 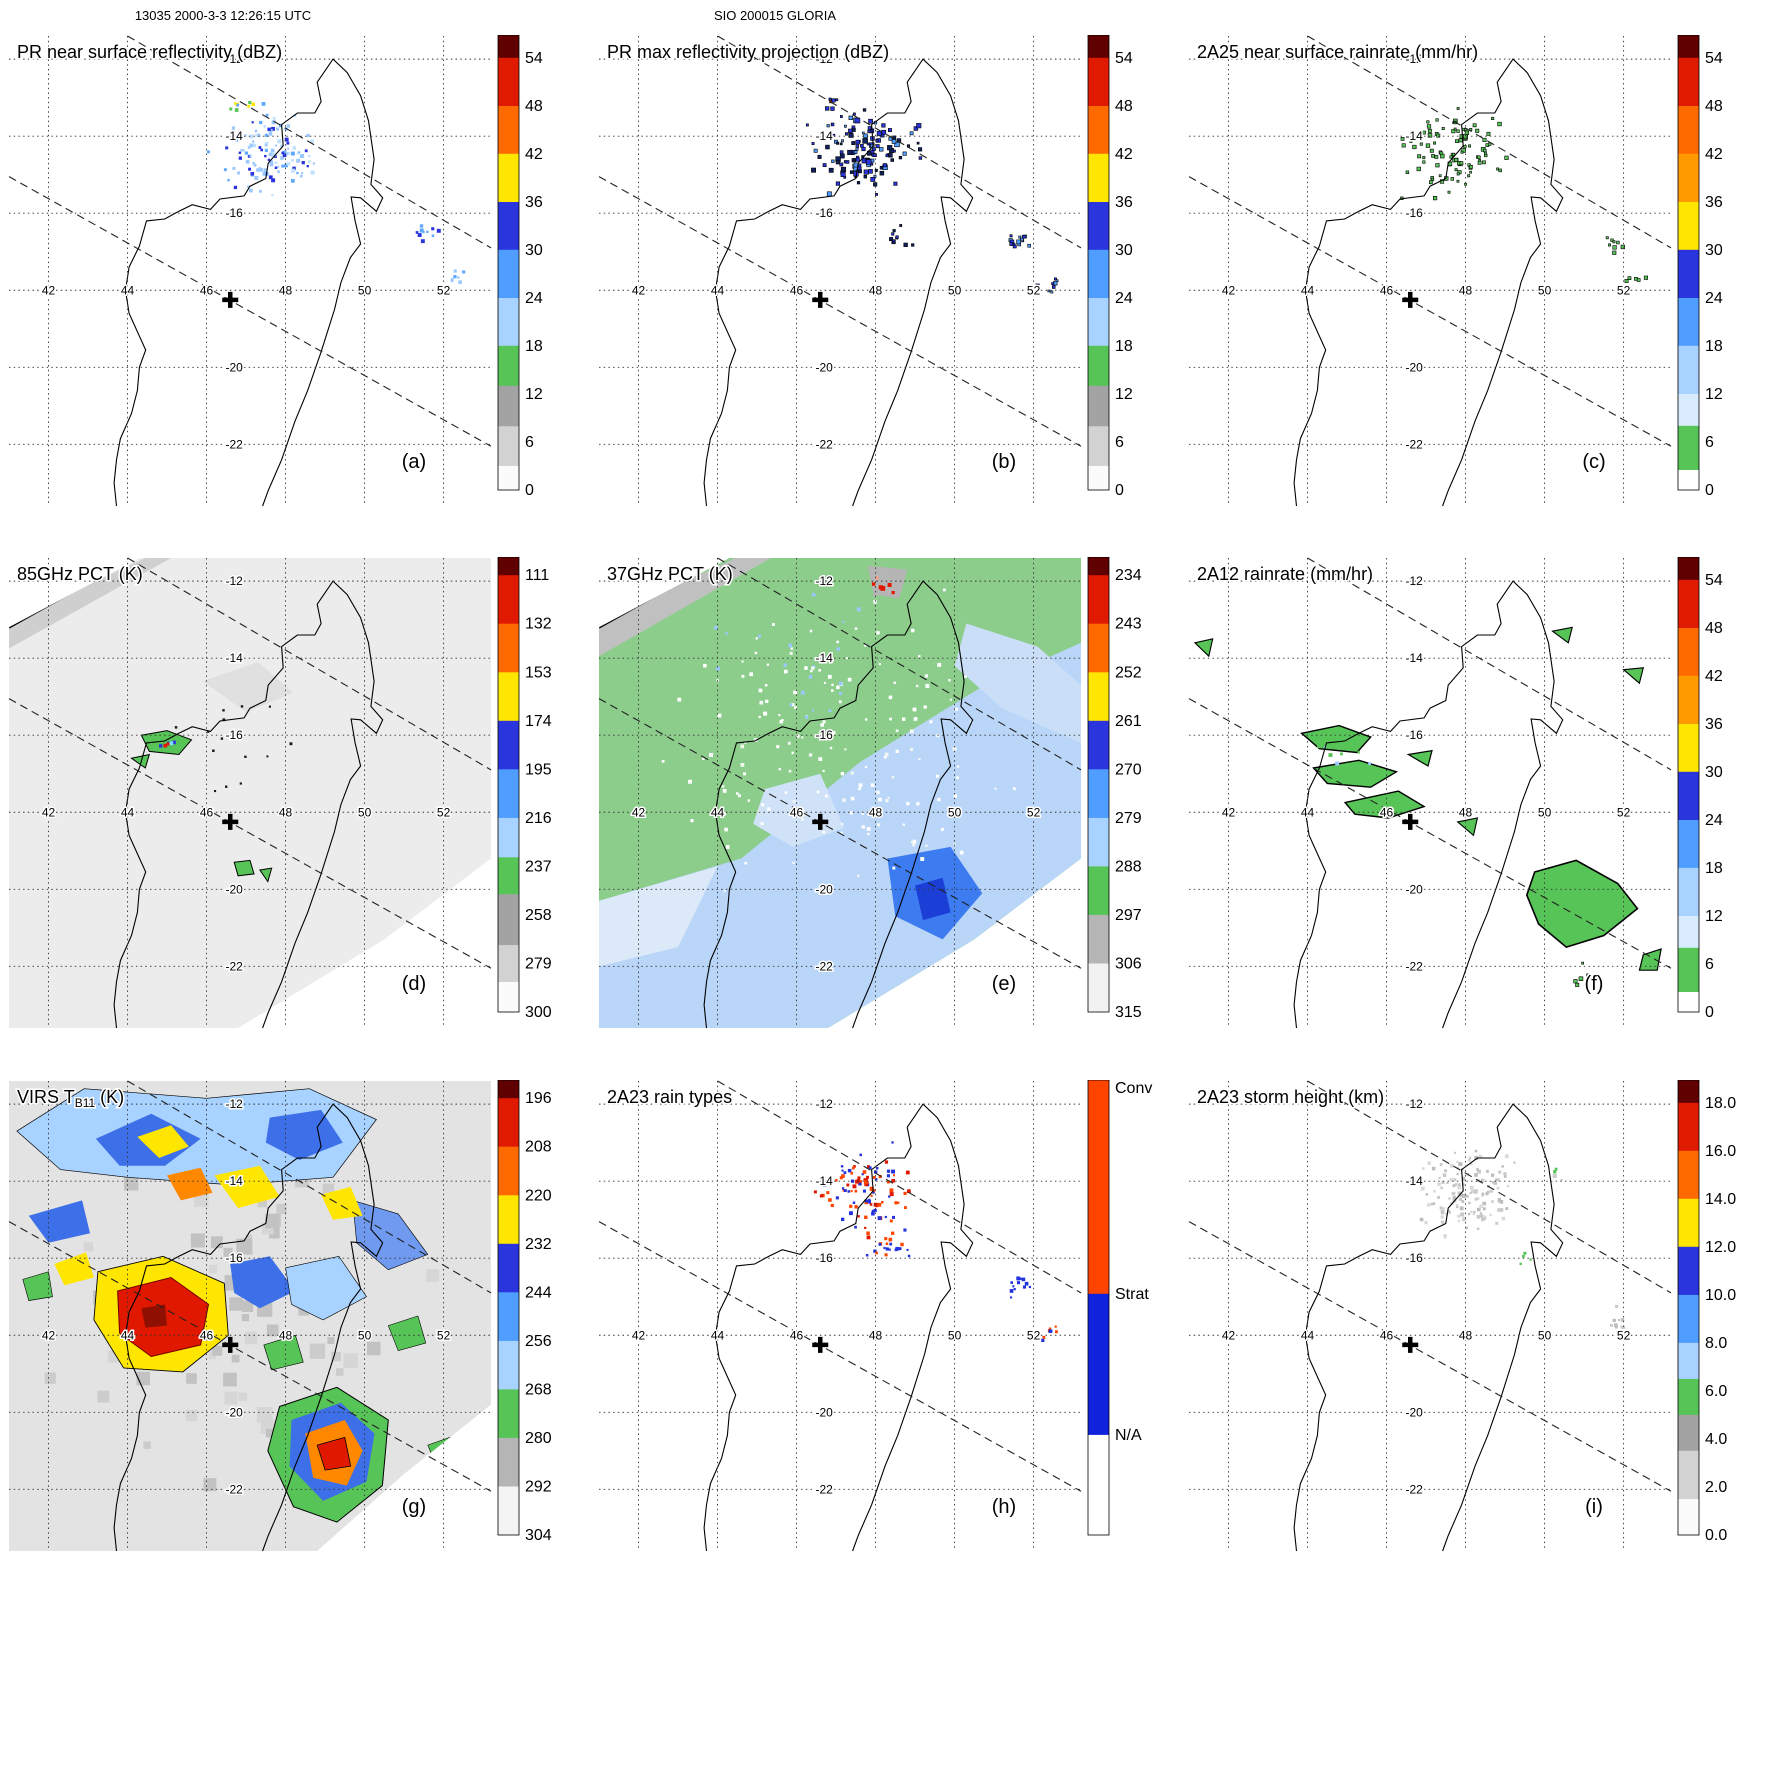 I want to click on lon-tick-label: 52, so click(x=1034, y=812).